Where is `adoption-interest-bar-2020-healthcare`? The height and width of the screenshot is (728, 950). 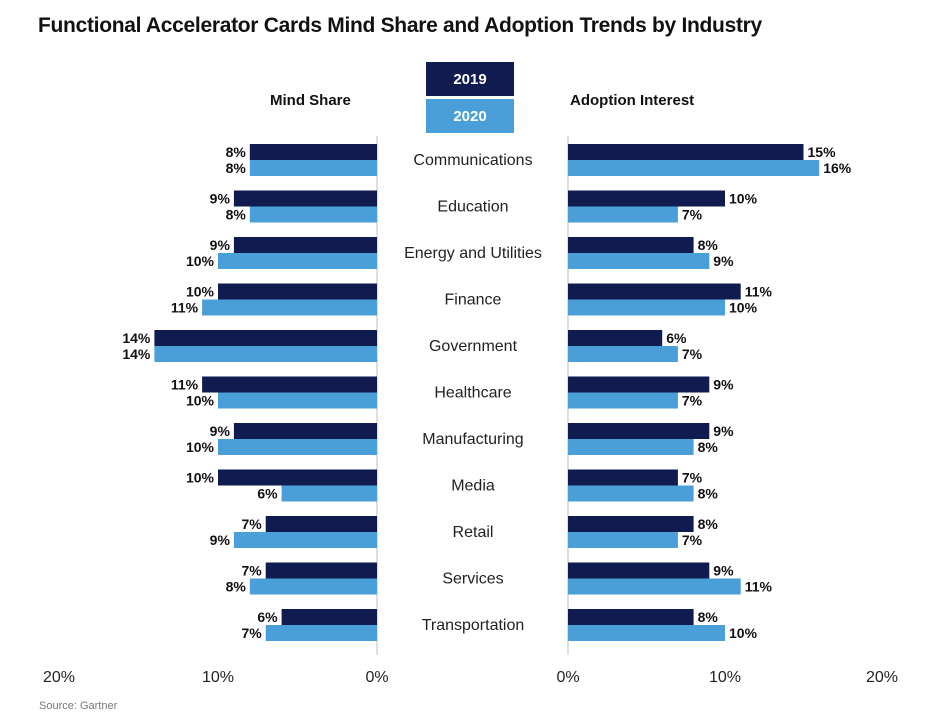
adoption-interest-bar-2020-healthcare is located at coordinates (623, 400).